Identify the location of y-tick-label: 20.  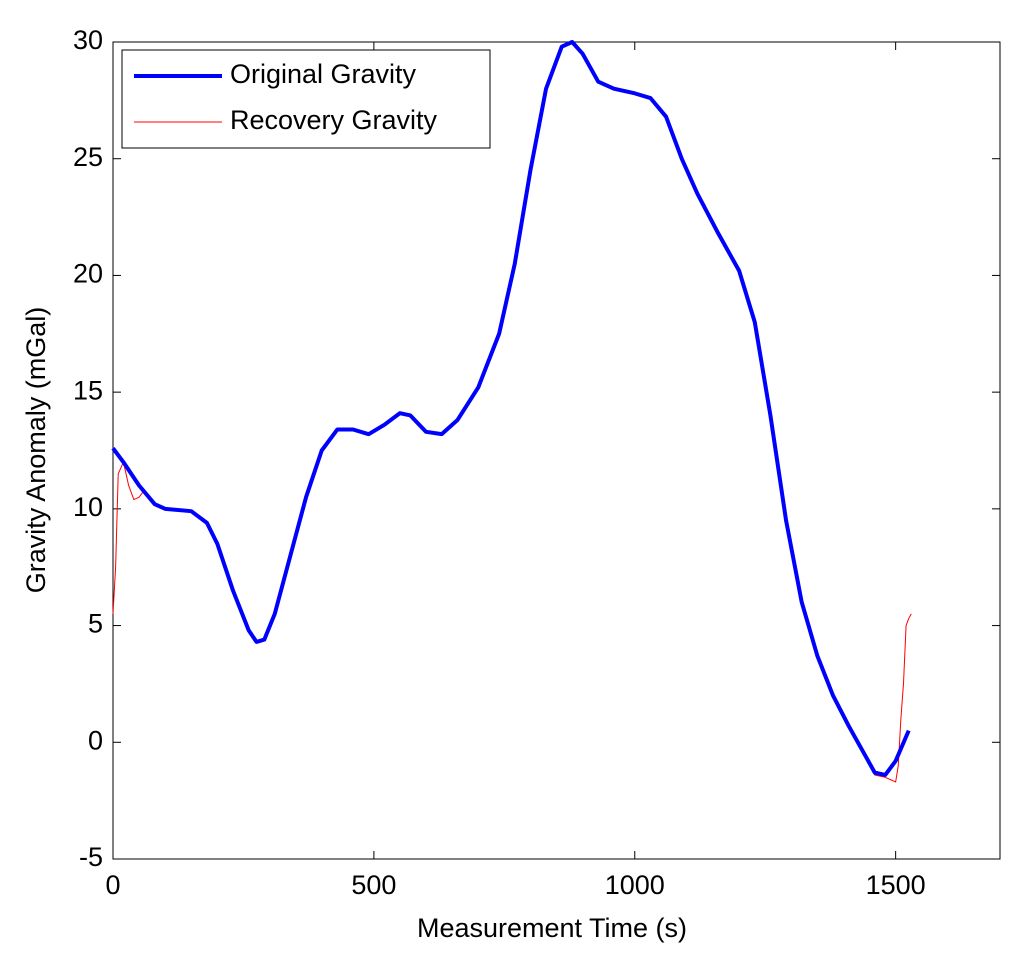
(88, 274).